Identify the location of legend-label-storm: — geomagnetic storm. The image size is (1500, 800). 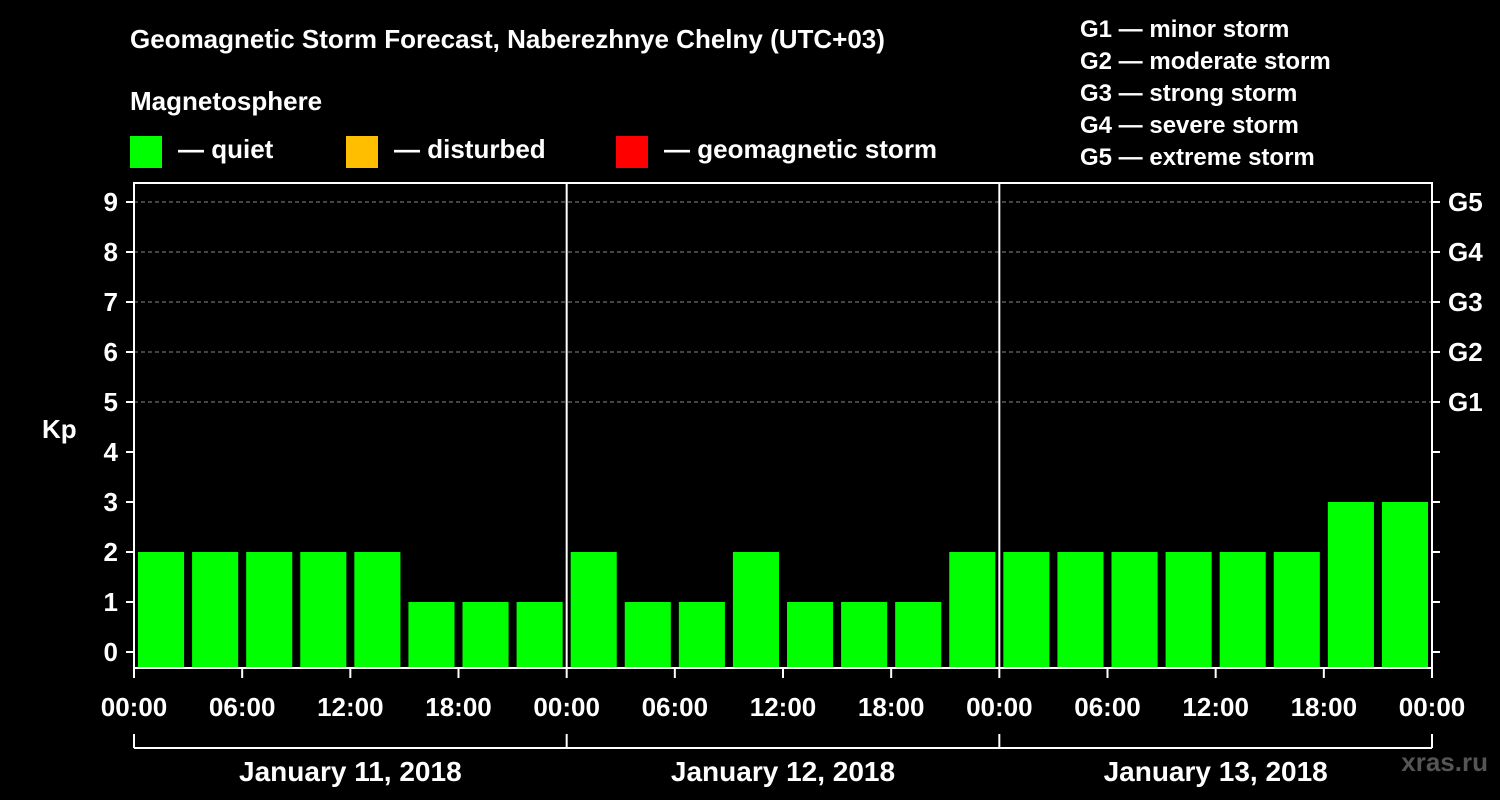
(801, 149).